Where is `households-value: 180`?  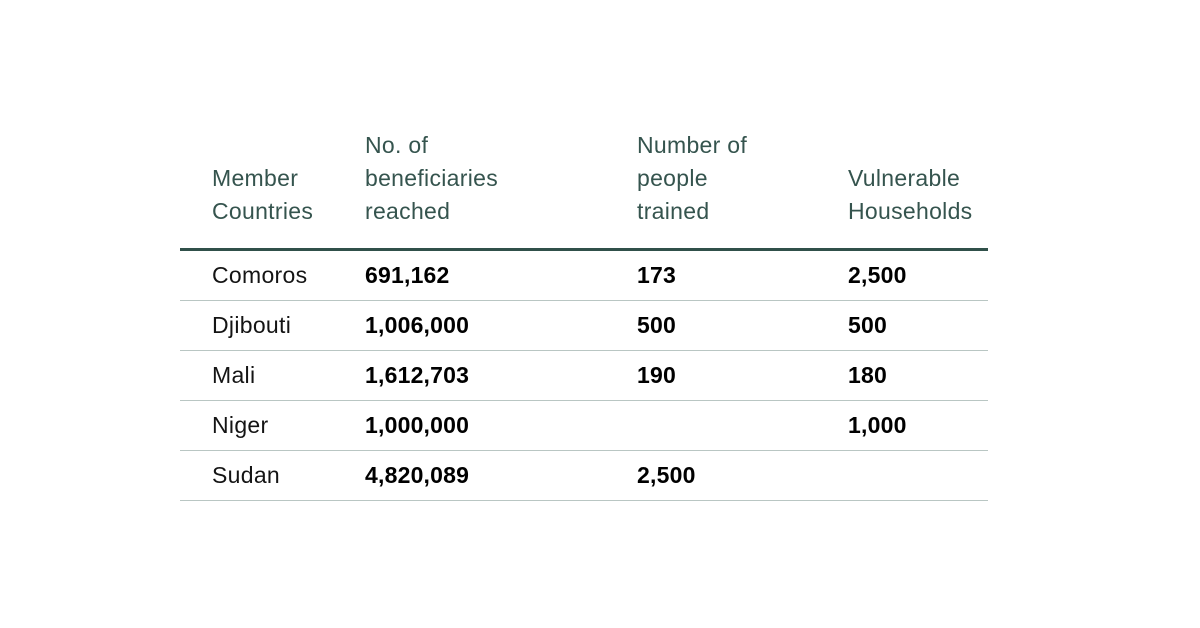
households-value: 180 is located at coordinates (867, 375).